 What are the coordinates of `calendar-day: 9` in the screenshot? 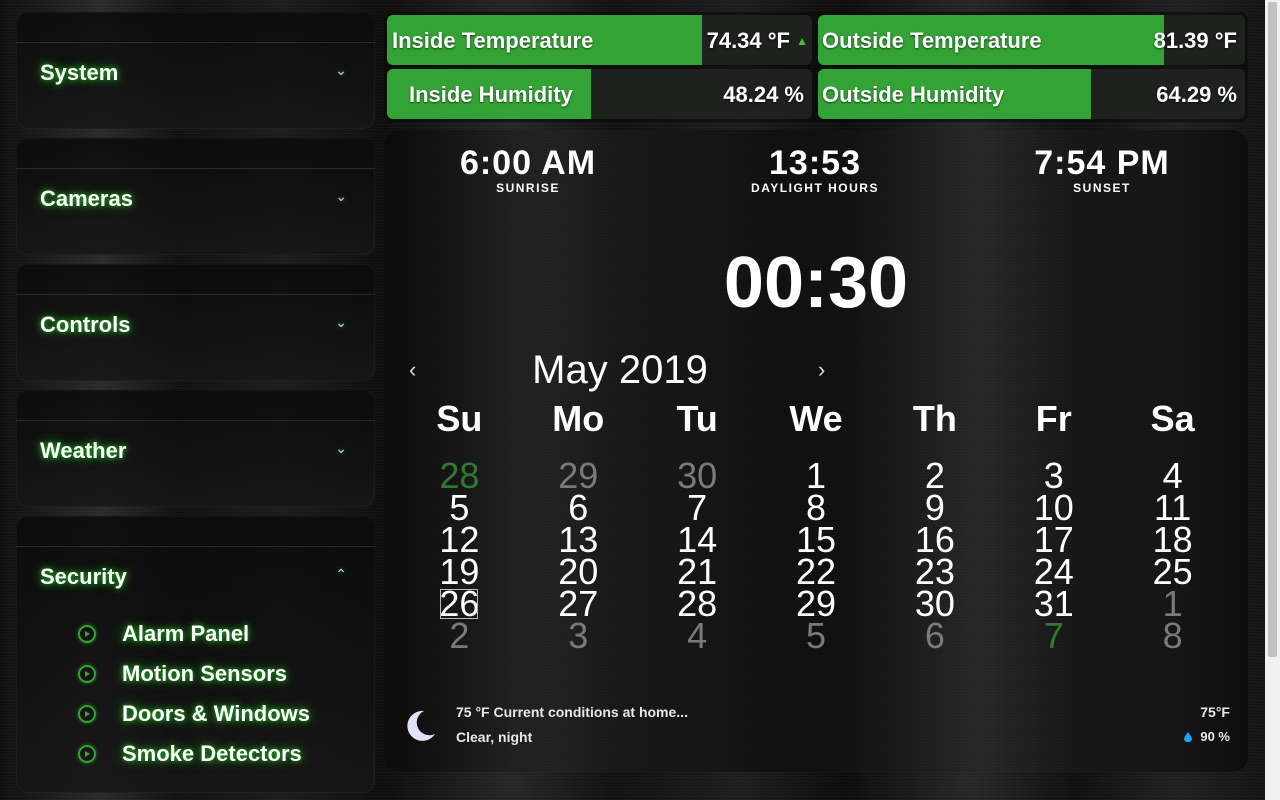 It's located at (934, 507).